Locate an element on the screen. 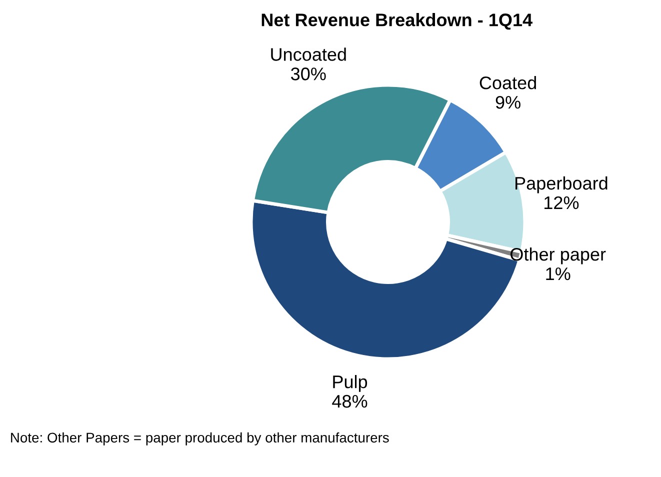 This screenshot has height=477, width=661. slice-label: Paperboard is located at coordinates (562, 185).